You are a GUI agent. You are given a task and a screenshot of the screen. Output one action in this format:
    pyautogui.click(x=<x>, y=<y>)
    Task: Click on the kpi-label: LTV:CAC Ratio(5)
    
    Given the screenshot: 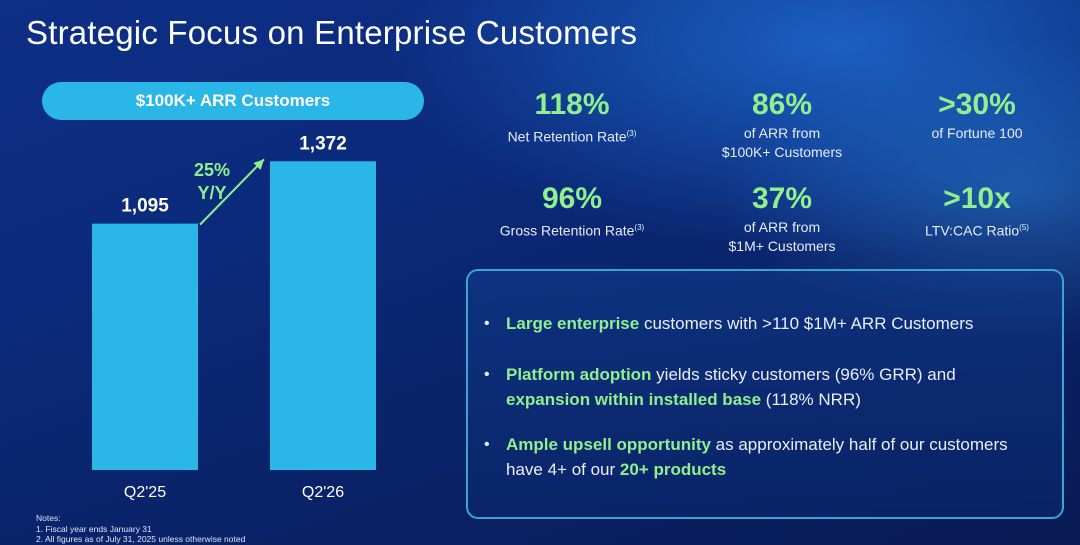 What is the action you would take?
    pyautogui.click(x=977, y=230)
    